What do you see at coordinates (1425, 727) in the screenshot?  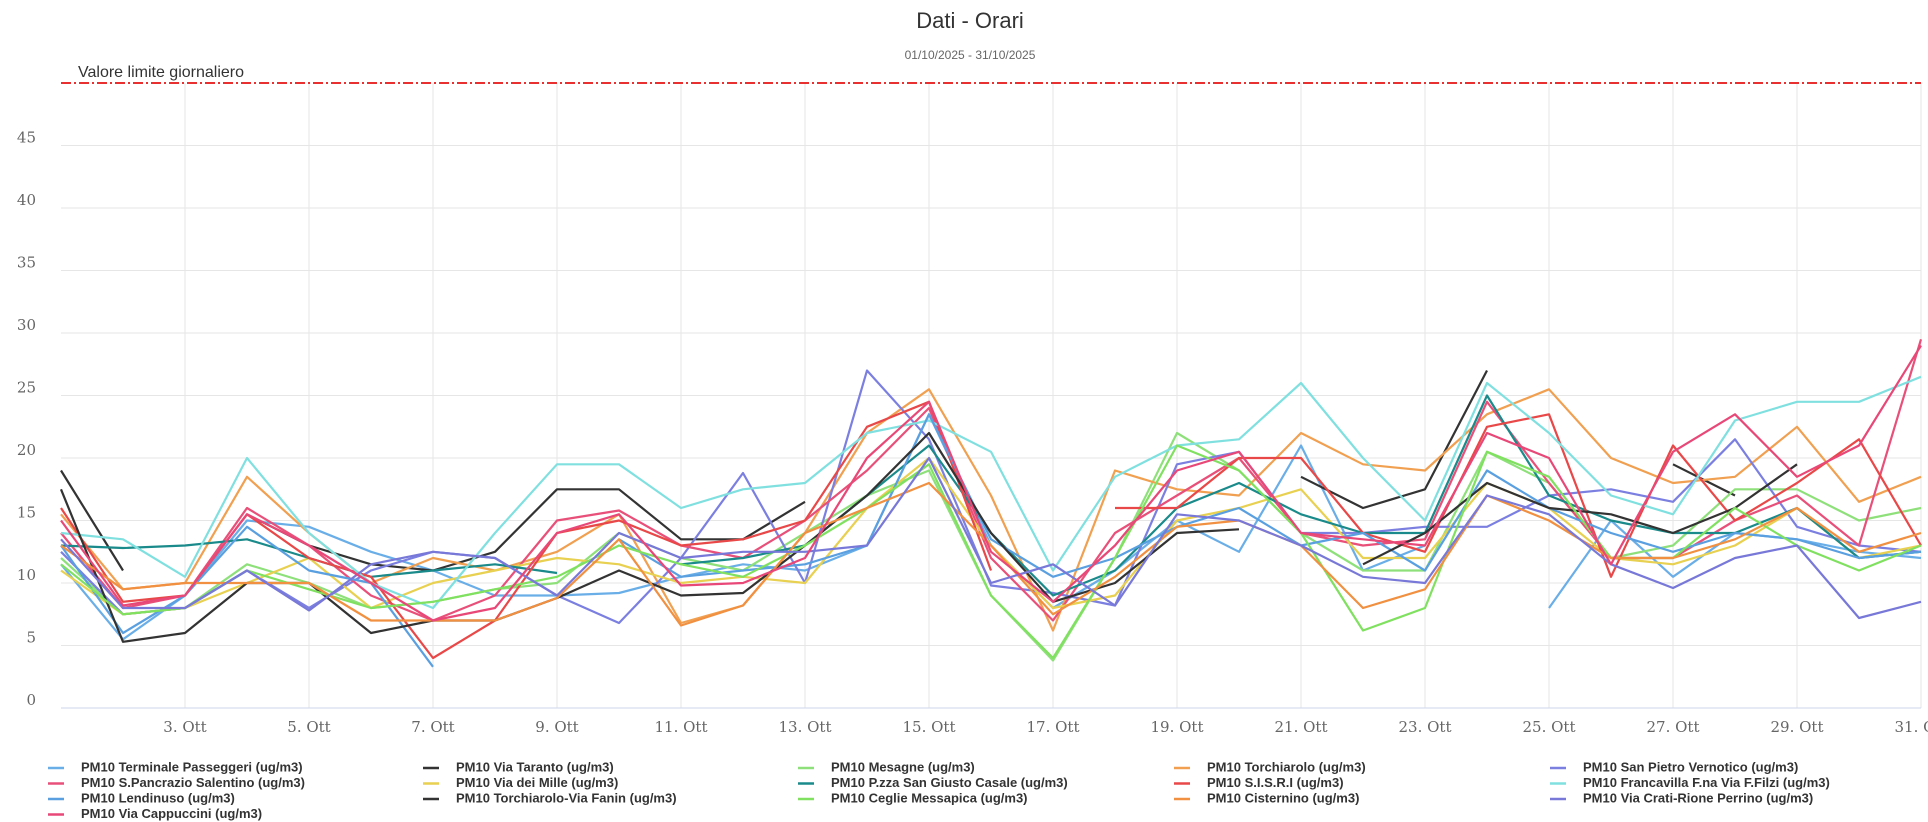 I see `x-tick-label: 23. Ott` at bounding box center [1425, 727].